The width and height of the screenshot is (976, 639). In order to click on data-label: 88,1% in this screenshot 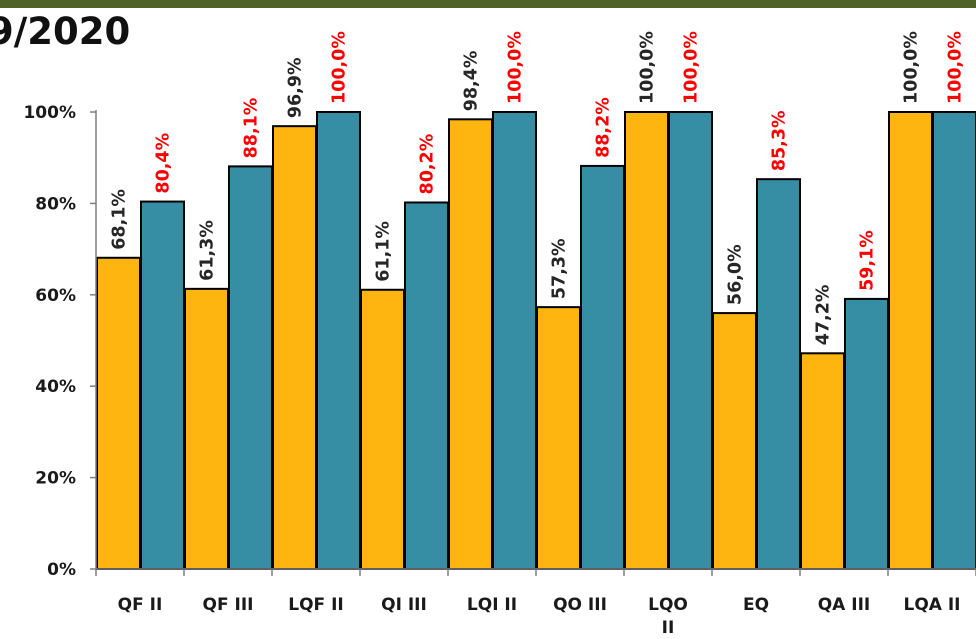, I will do `click(252, 128)`.